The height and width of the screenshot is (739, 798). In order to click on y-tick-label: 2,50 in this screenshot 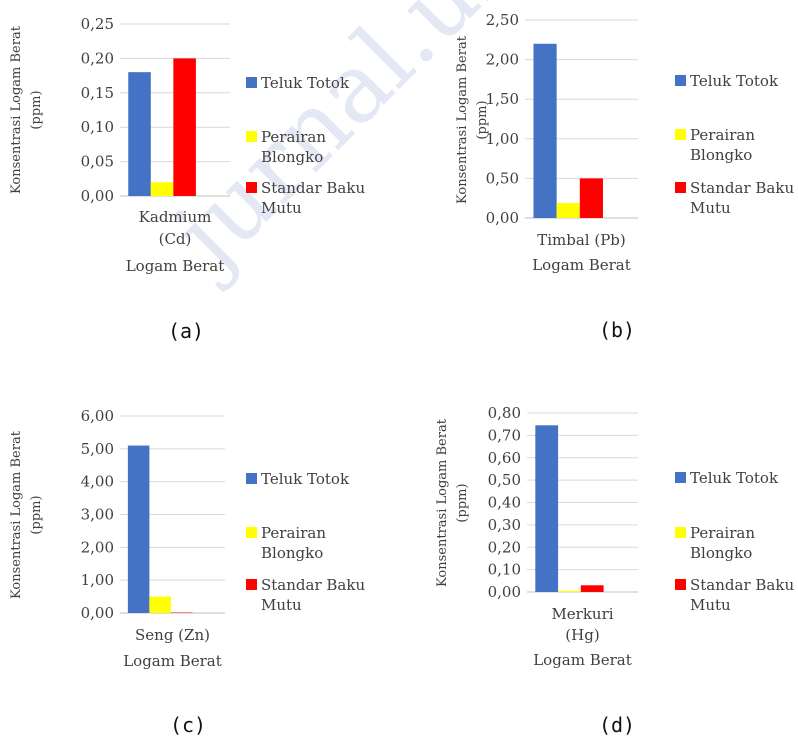, I will do `click(502, 20)`.